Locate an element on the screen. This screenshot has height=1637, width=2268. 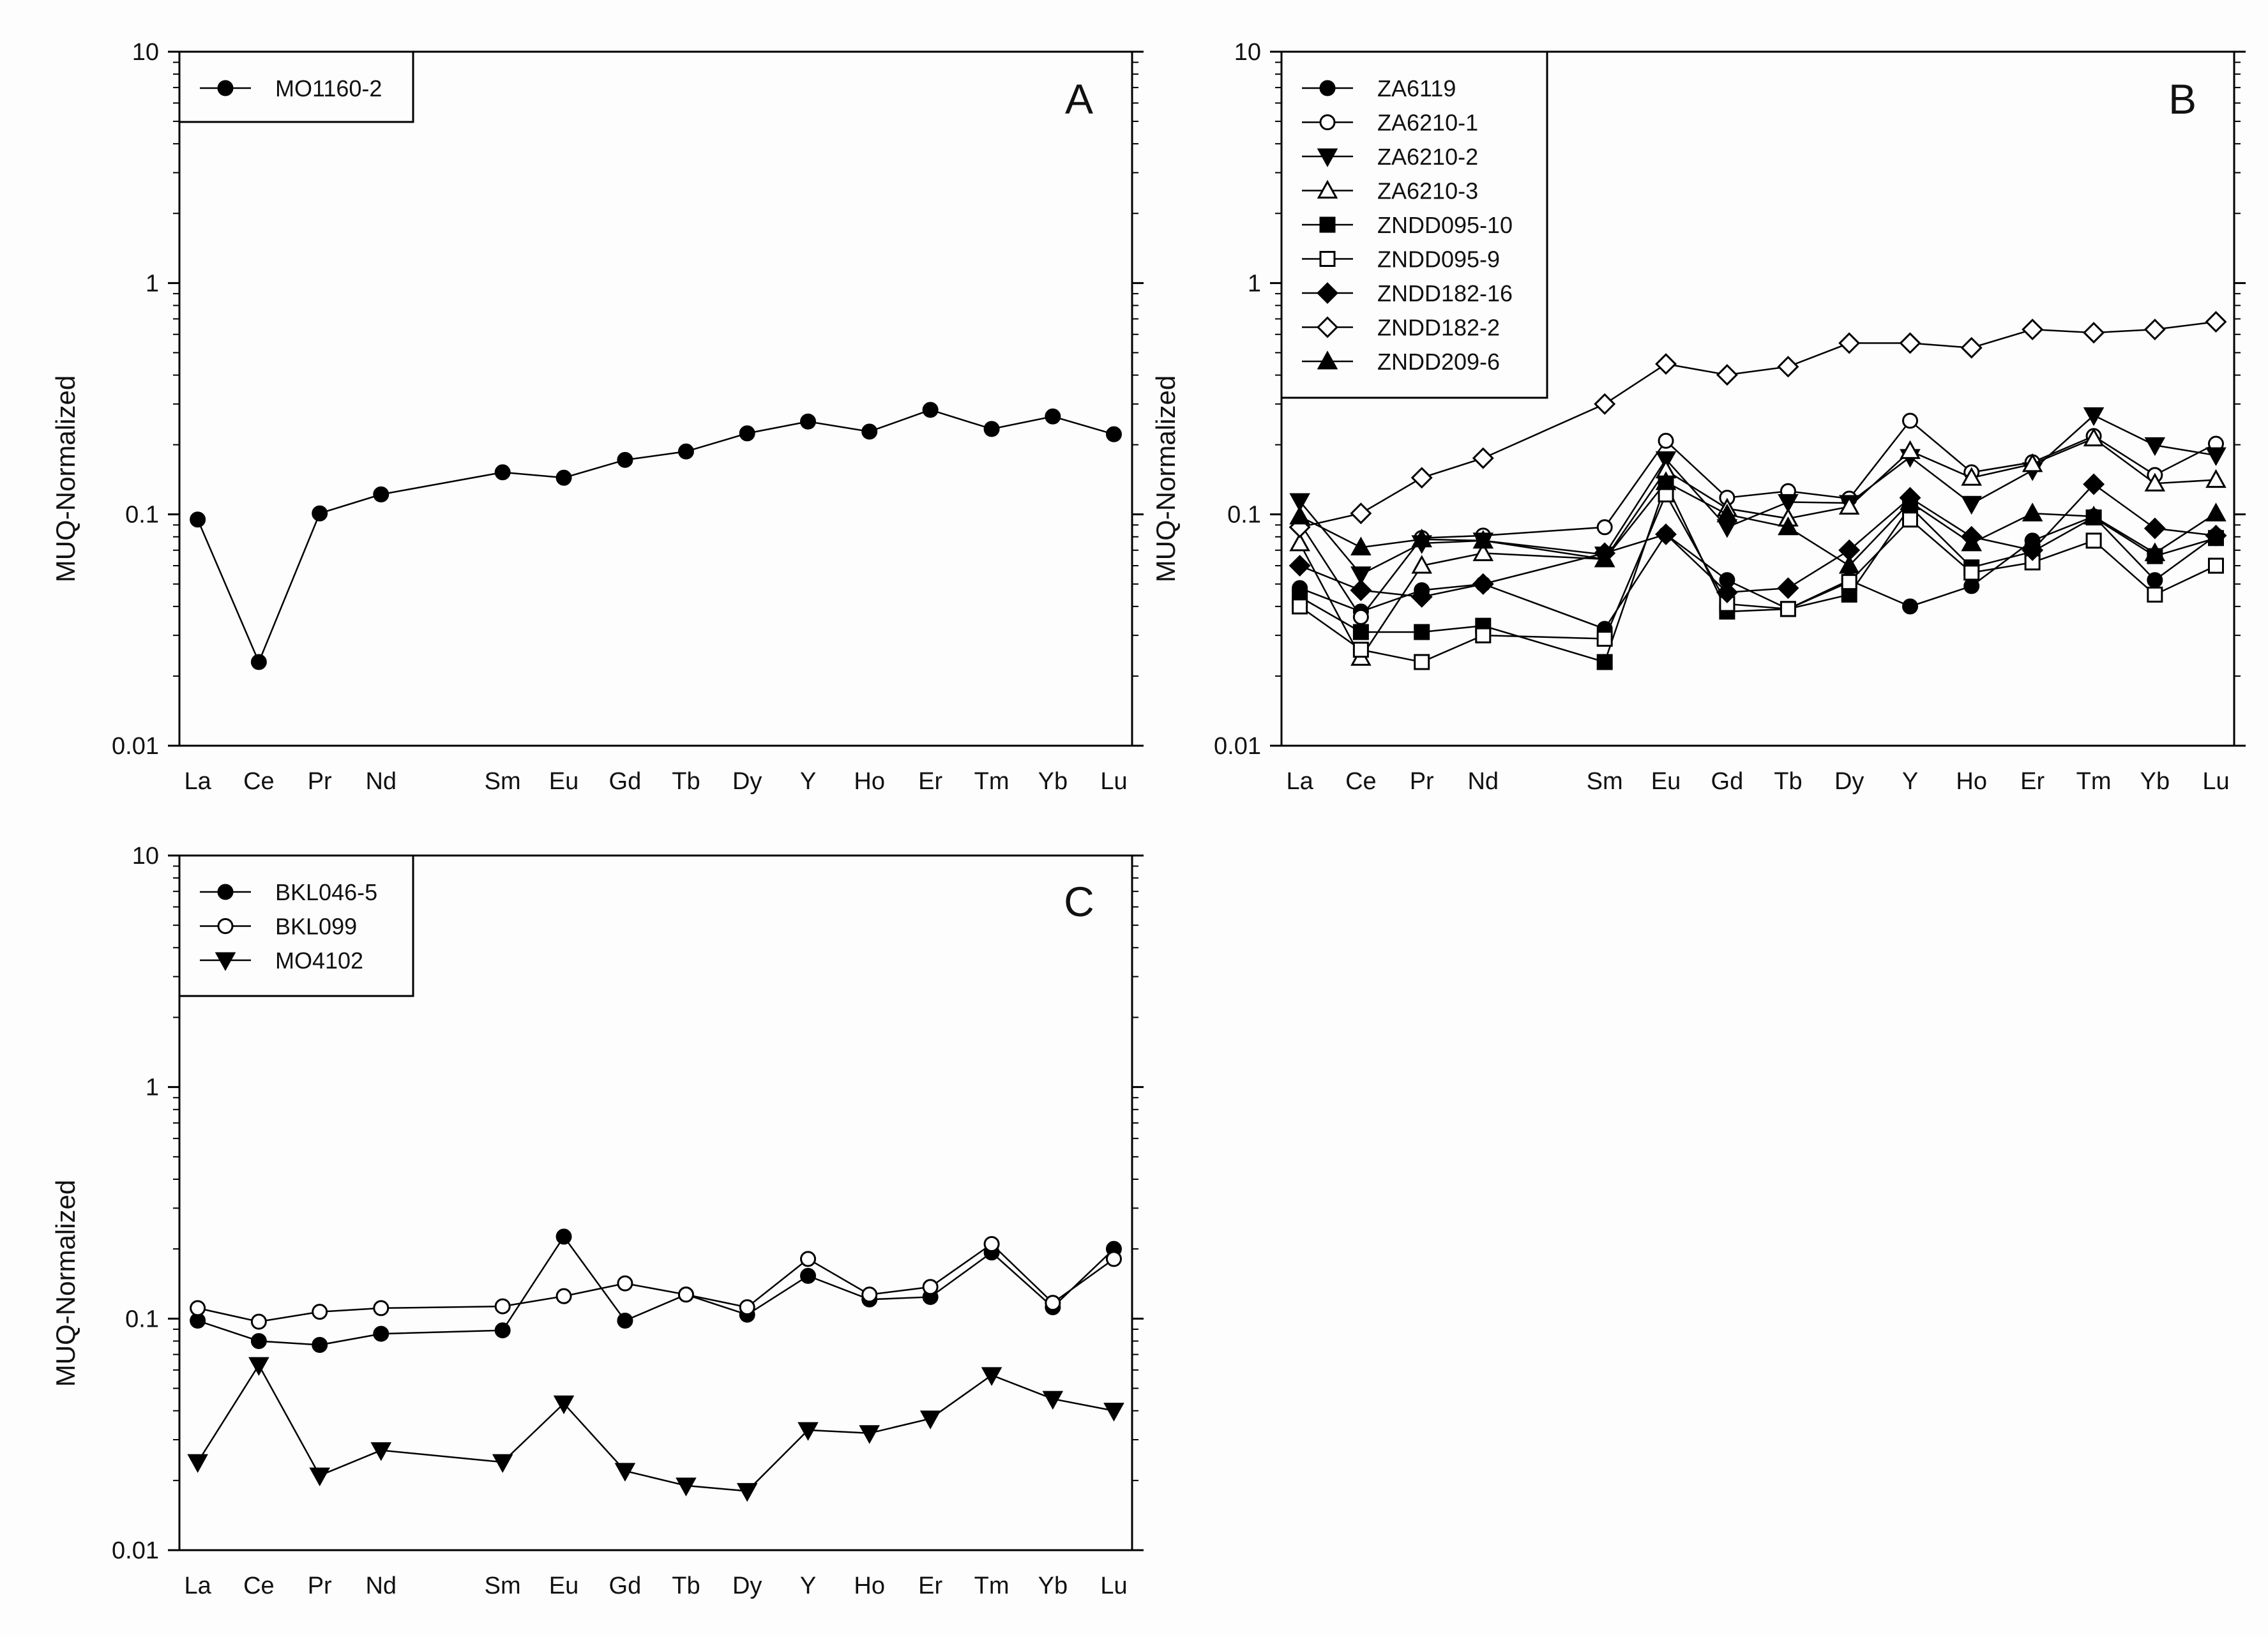
y-tick-label: 0.01 is located at coordinates (135, 747).